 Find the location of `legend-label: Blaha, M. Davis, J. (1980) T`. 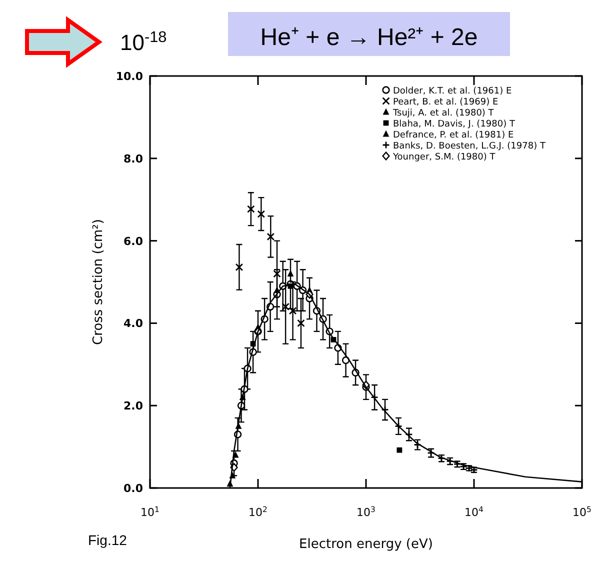

legend-label: Blaha, M. Davis, J. (1980) T is located at coordinates (454, 125).